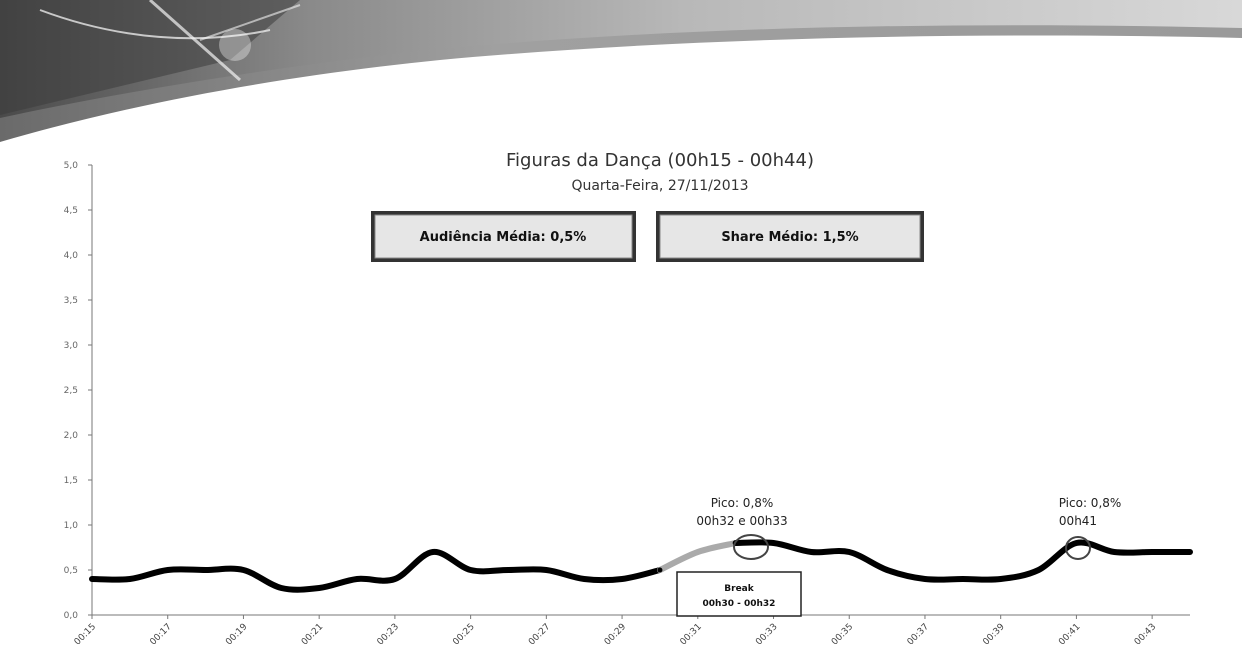 The width and height of the screenshot is (1242, 658). I want to click on x-tick-label: 00:15, so click(85, 634).